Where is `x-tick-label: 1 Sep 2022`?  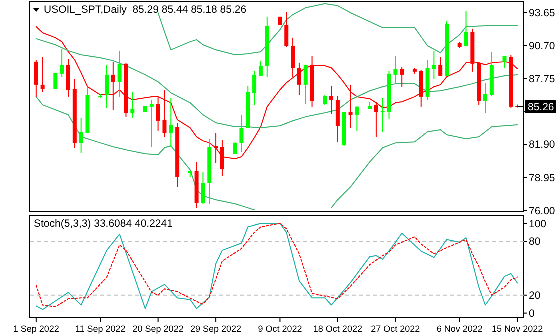 x-tick-label: 1 Sep 2022 is located at coordinates (36, 329).